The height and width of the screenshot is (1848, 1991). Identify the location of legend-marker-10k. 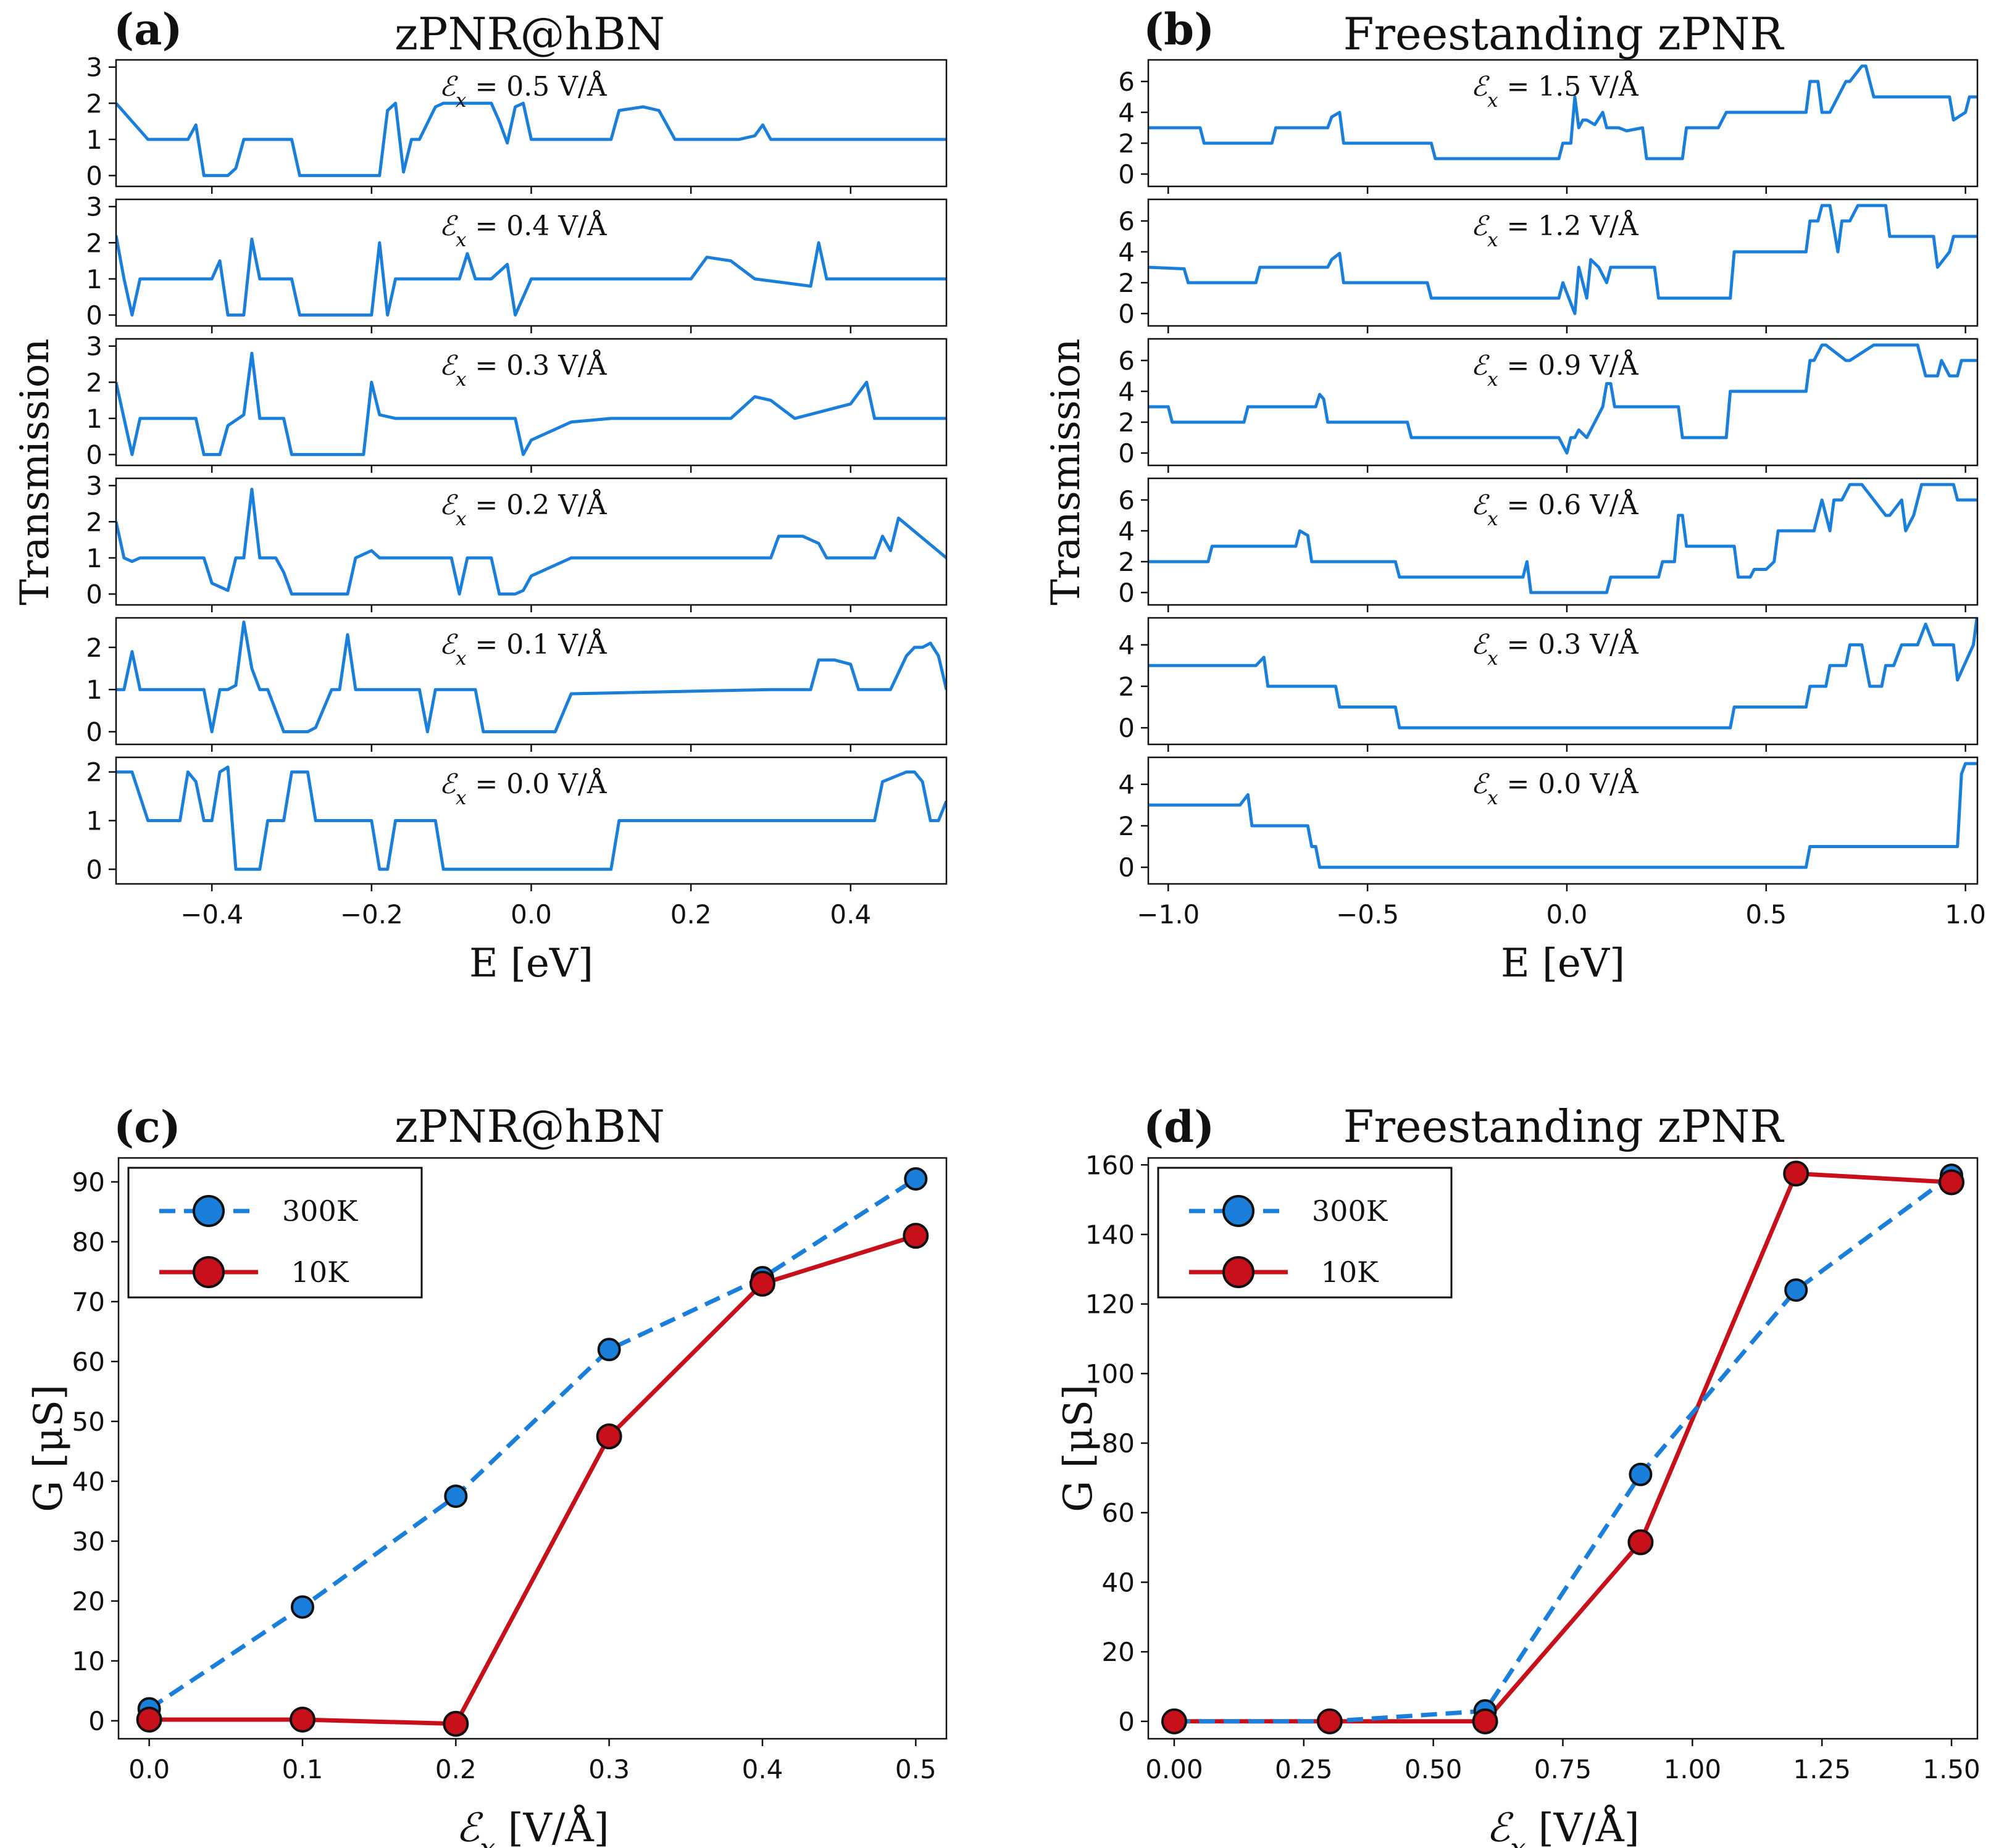
(209, 1272).